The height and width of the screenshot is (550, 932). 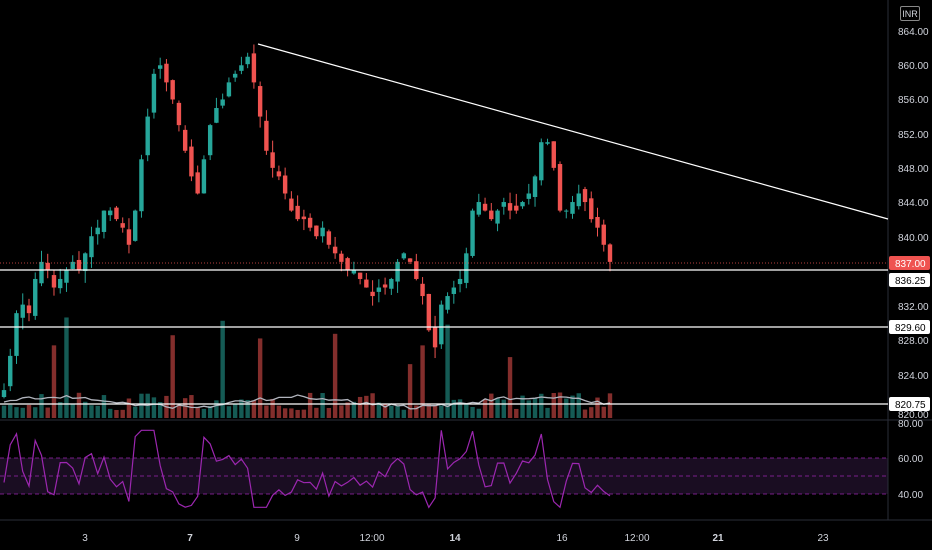 What do you see at coordinates (913, 238) in the screenshot?
I see `price-tick: 840.00` at bounding box center [913, 238].